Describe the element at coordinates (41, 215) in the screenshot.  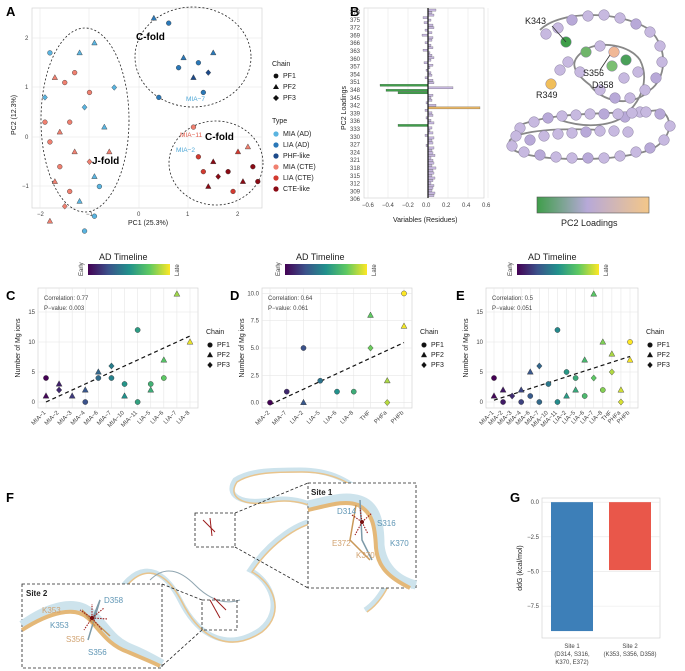
I see `a-xtick-1: −2` at that location.